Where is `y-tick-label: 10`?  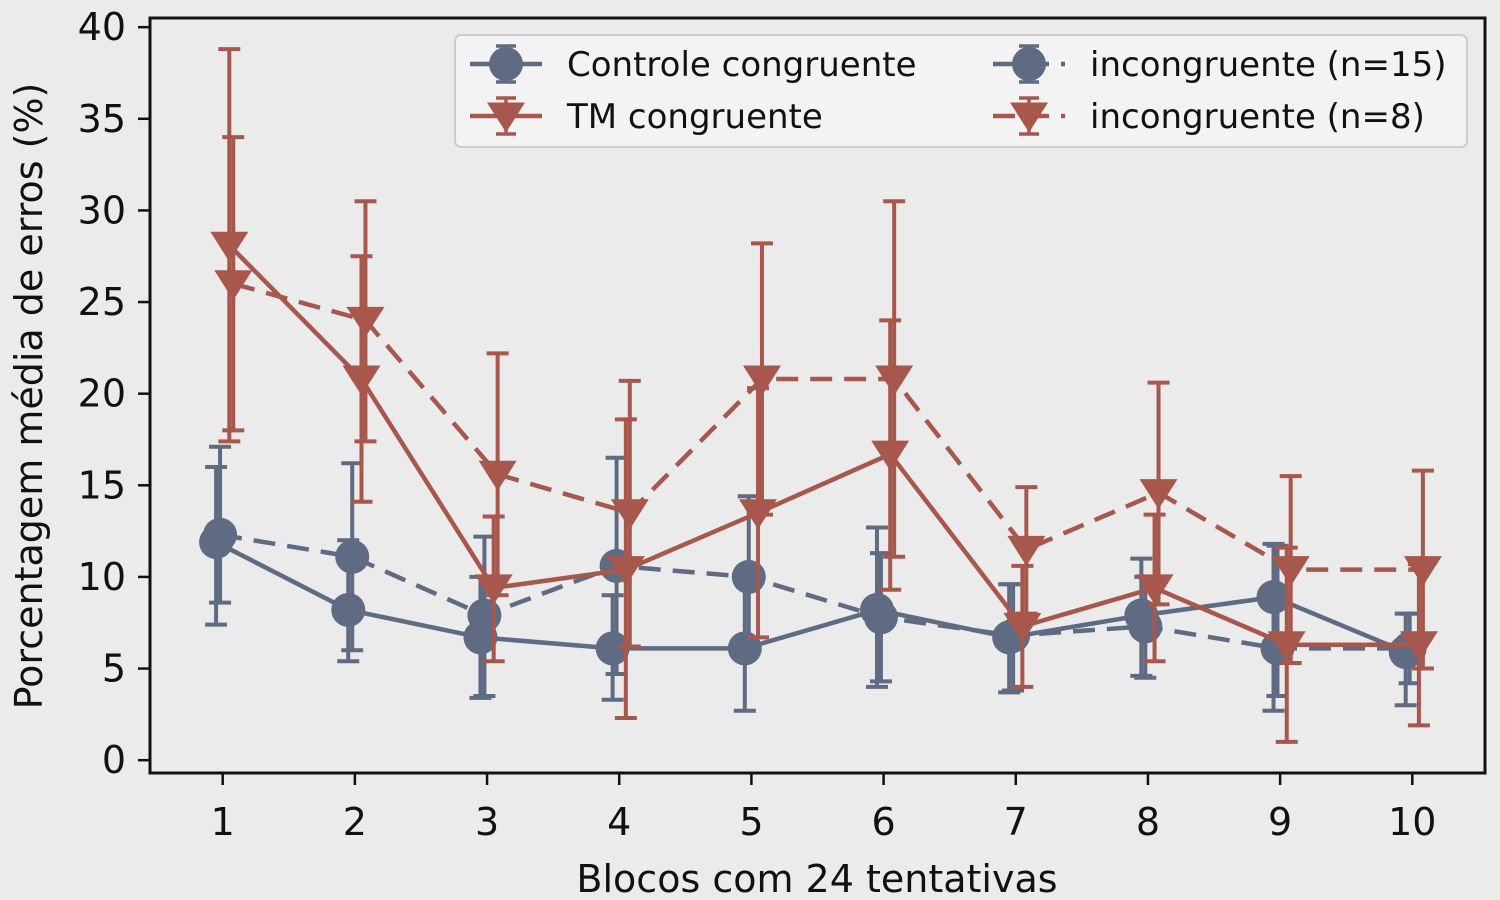 y-tick-label: 10 is located at coordinates (102, 577).